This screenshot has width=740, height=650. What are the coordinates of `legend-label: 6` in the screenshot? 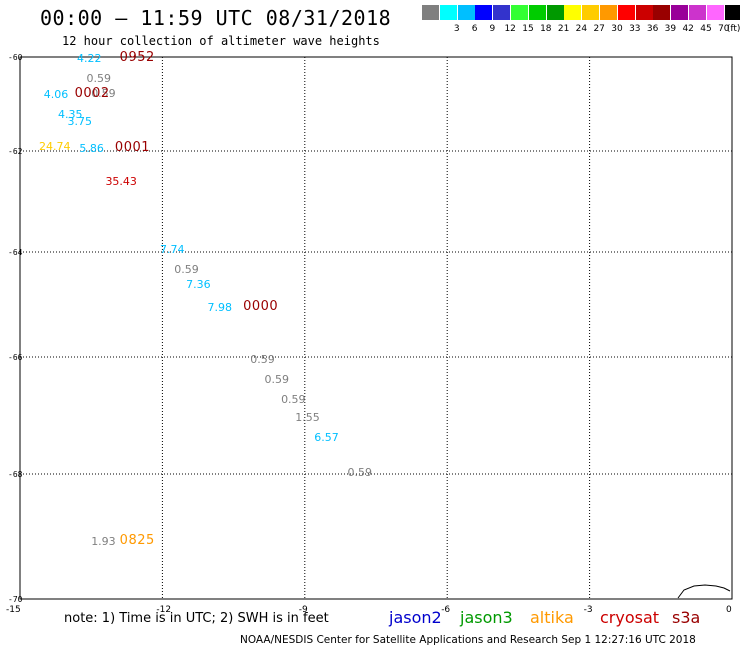 It's located at (474, 29).